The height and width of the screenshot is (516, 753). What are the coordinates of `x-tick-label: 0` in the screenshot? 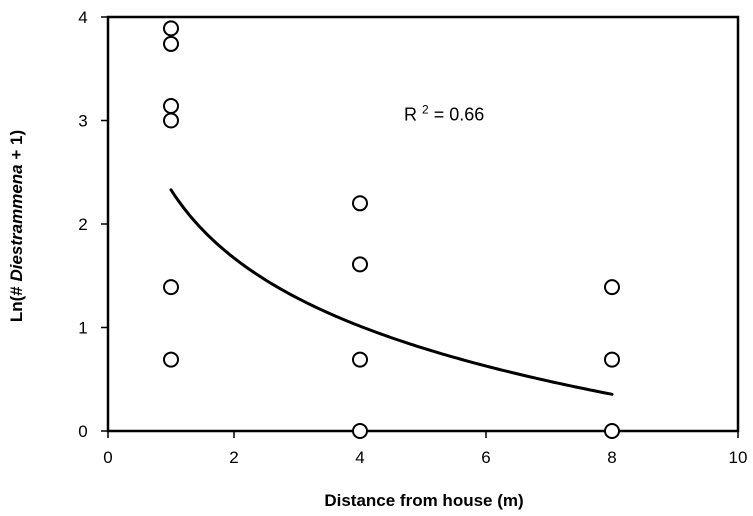 It's located at (107, 457).